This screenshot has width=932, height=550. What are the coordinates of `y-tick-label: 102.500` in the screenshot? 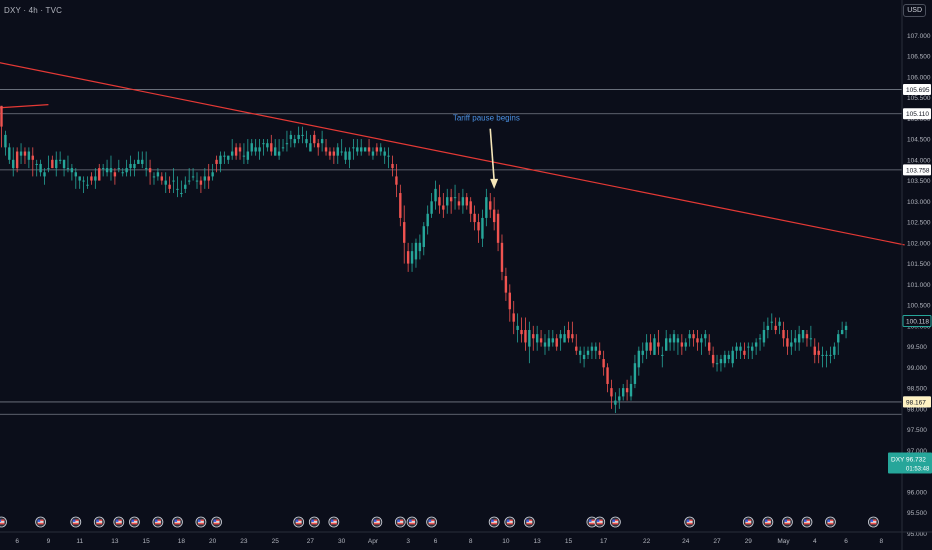 It's located at (919, 223).